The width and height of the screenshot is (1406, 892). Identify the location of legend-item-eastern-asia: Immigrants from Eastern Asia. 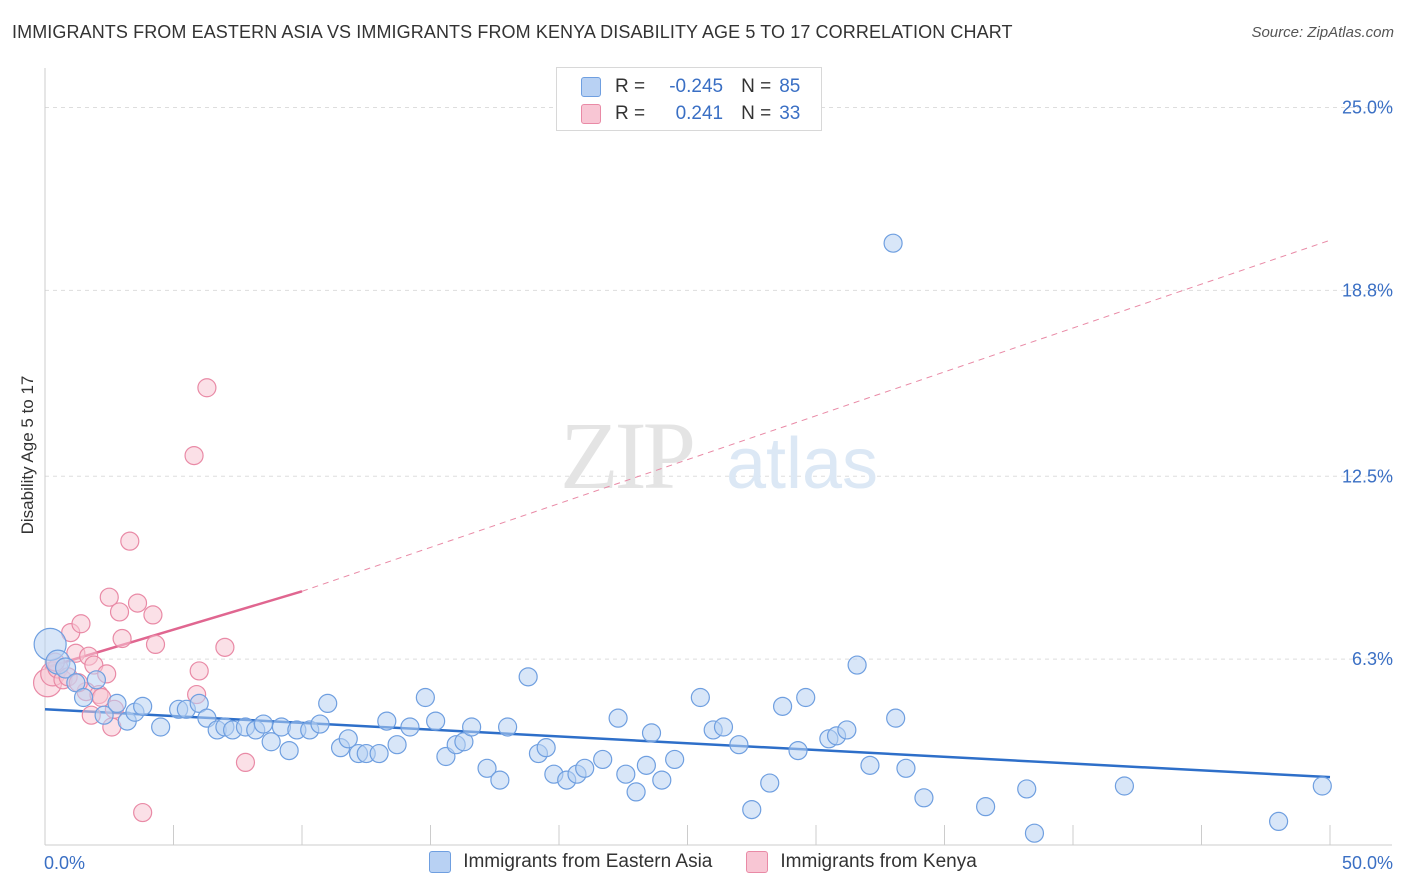
(570, 862).